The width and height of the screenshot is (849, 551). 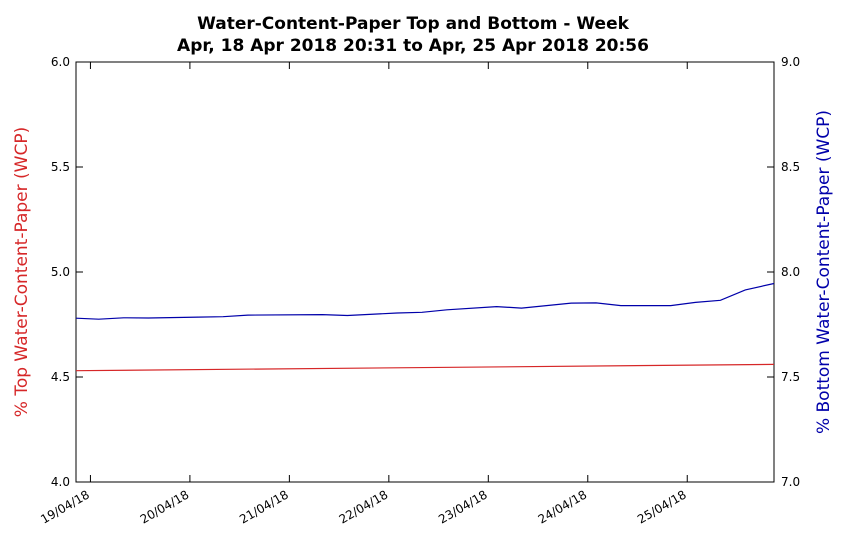 What do you see at coordinates (364, 506) in the screenshot?
I see `x-tick-label: 22/04/18` at bounding box center [364, 506].